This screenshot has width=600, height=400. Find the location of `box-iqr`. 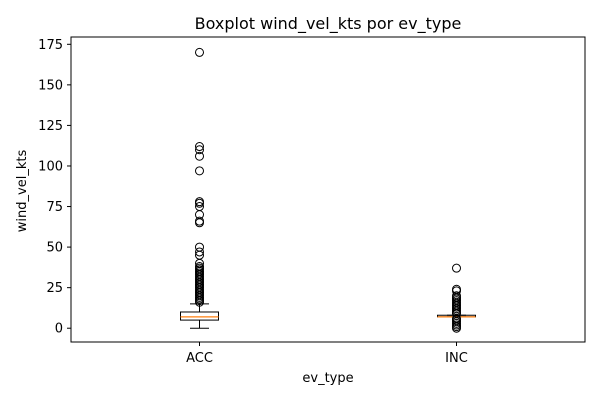

box-iqr is located at coordinates (199, 316).